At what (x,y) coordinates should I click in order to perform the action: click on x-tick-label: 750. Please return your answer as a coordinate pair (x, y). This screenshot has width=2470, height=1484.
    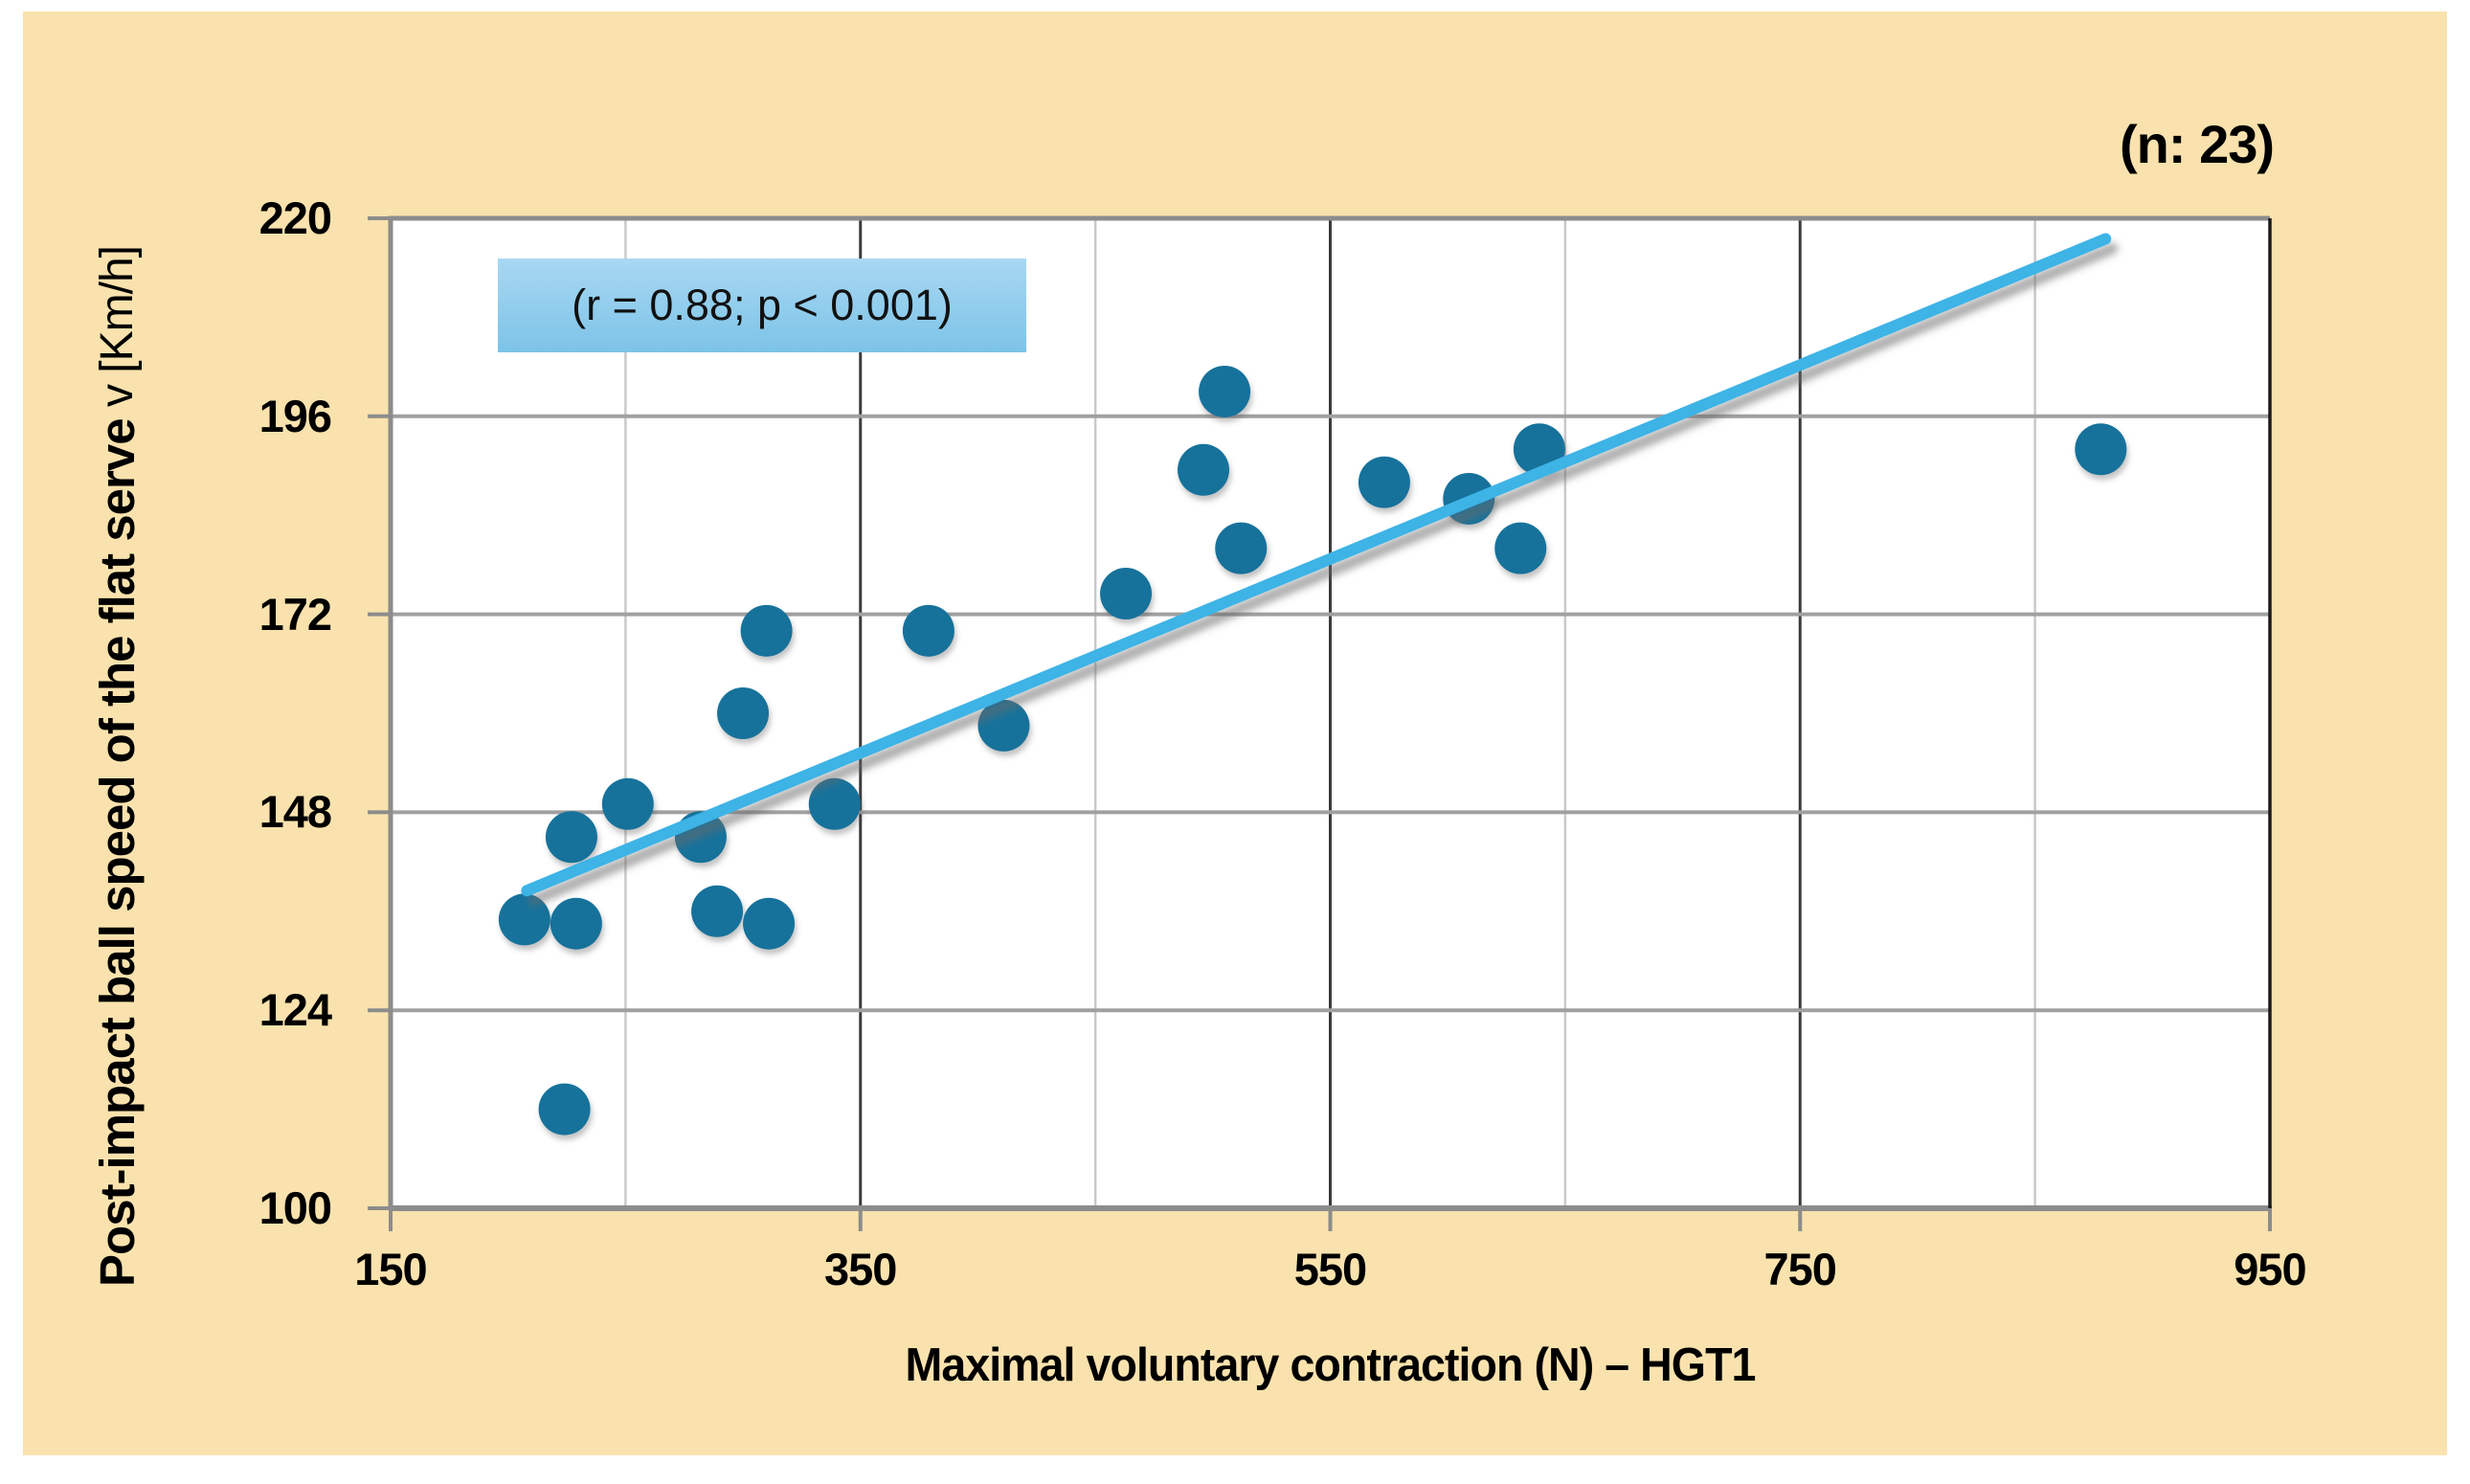
    Looking at the image, I should click on (1800, 1269).